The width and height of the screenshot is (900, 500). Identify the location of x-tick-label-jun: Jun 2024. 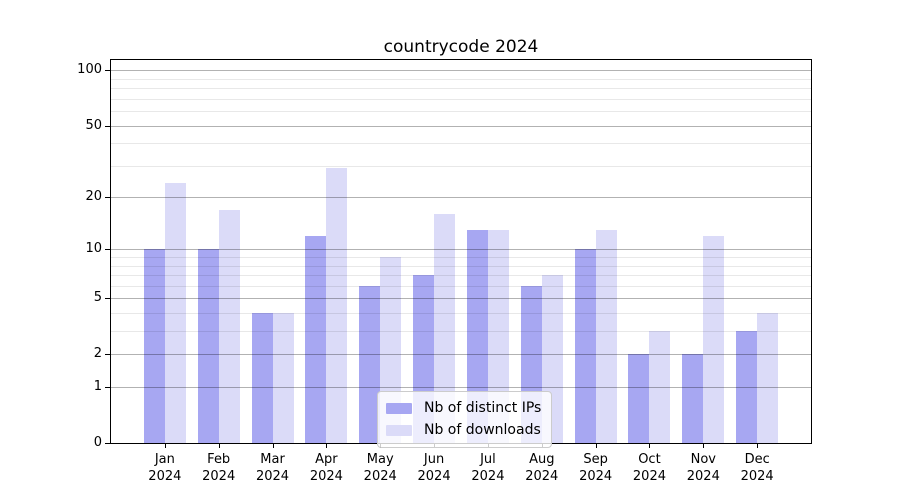
(434, 468).